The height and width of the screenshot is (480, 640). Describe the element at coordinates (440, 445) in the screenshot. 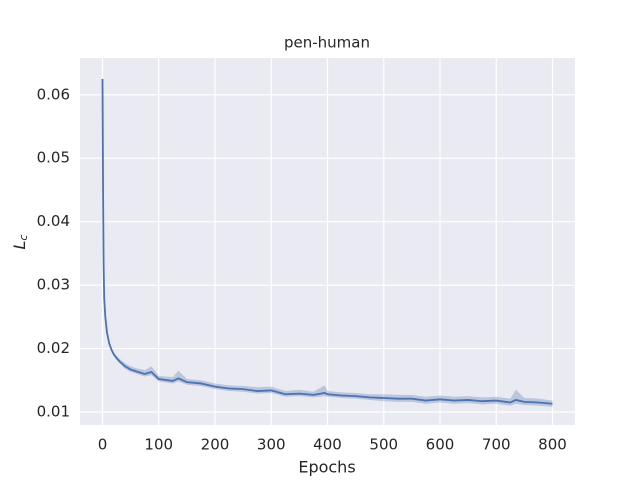

I see `x-tick-label: 600` at that location.